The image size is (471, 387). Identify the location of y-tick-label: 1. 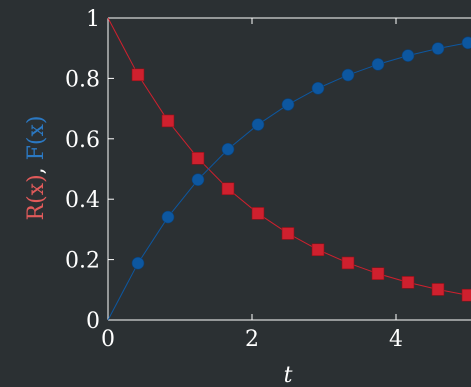
(93, 19).